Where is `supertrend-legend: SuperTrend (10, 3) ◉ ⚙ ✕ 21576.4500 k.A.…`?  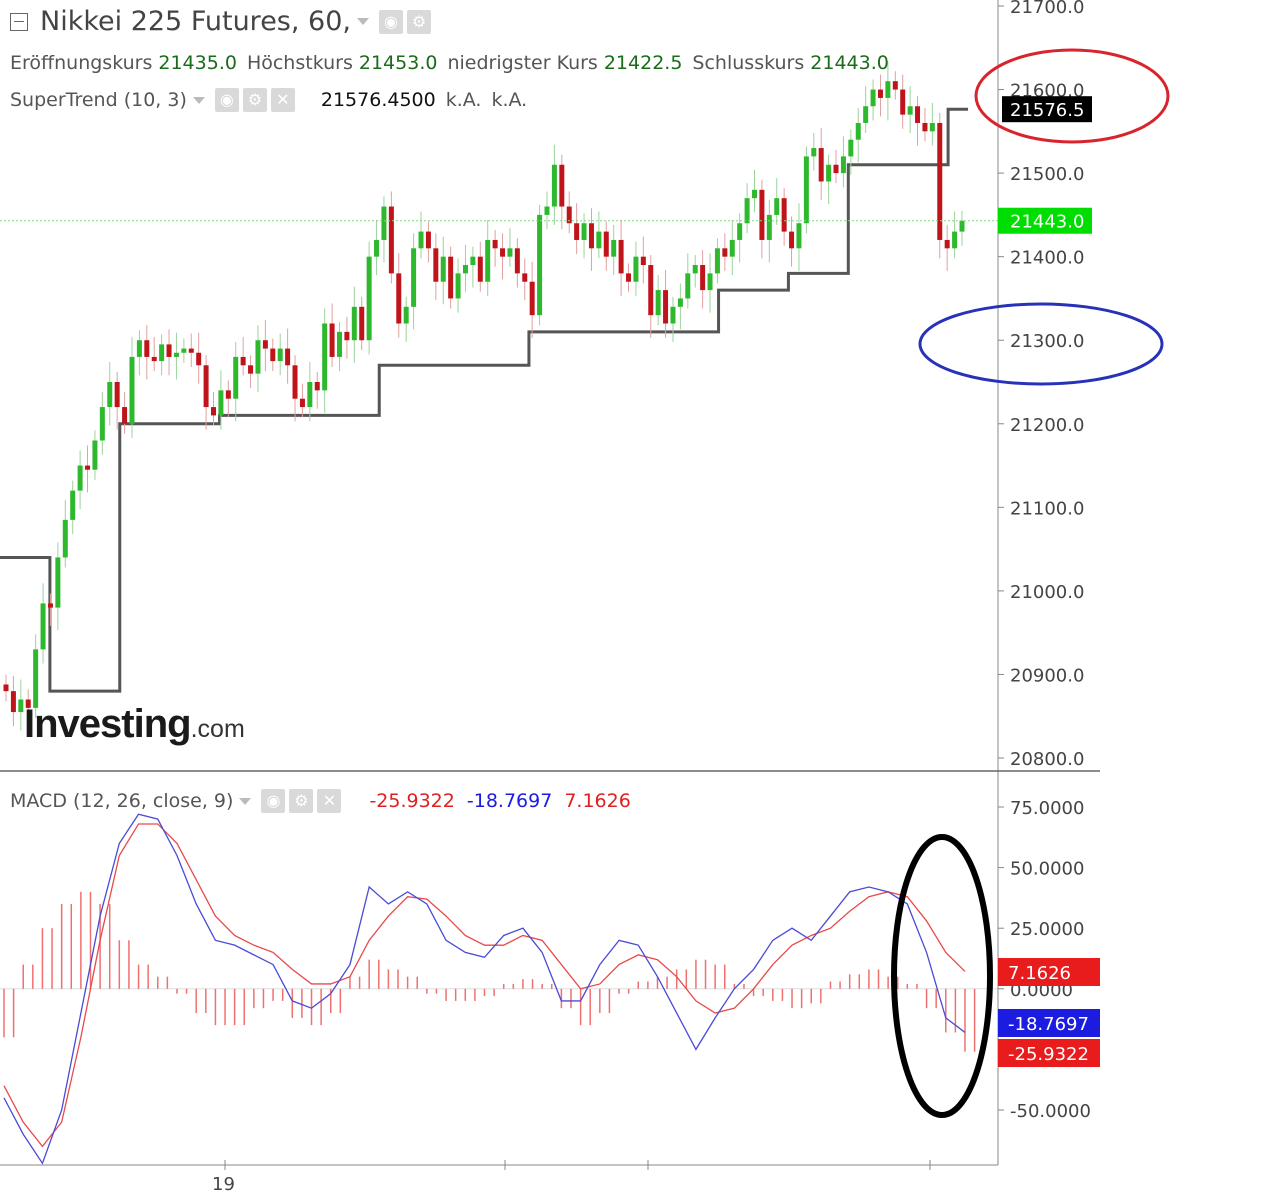
supertrend-legend: SuperTrend (10, 3) ◉ ⚙ ✕ 21576.4500 k.A.… is located at coordinates (273, 100).